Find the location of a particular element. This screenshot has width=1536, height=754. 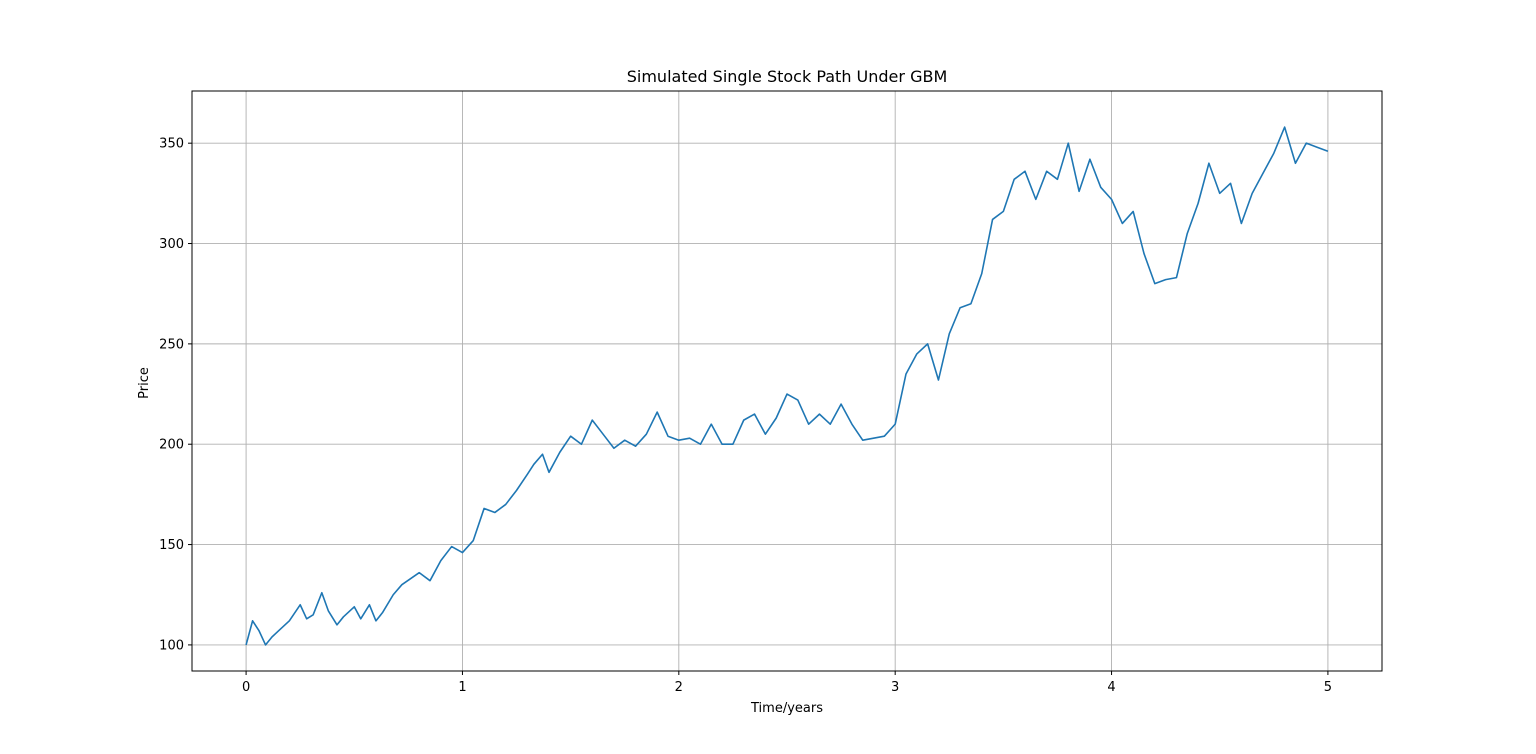

x-tick-label: 0 is located at coordinates (246, 687).